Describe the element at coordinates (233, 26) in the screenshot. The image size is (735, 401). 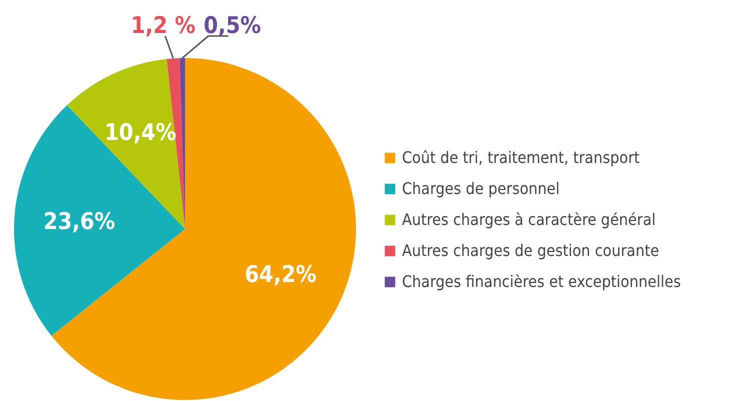
I see `data-label: 0,5%` at that location.